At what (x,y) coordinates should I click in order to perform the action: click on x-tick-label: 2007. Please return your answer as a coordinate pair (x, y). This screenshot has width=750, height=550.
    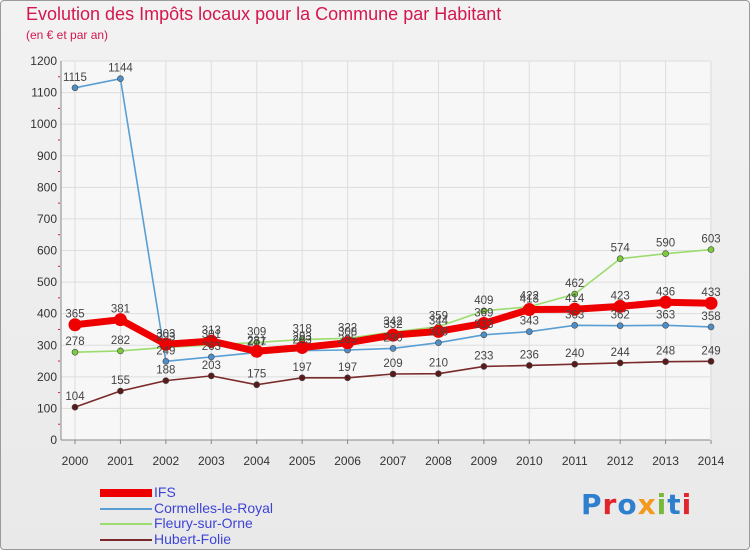
    Looking at the image, I should click on (393, 461).